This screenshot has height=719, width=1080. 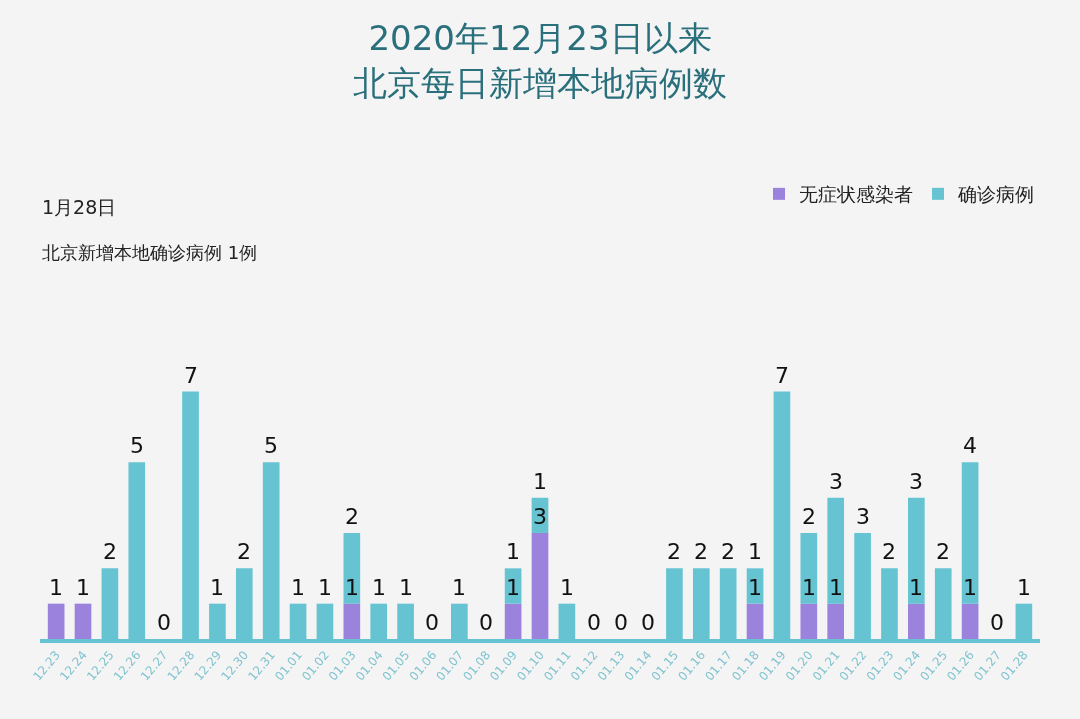 I want to click on legend-label: 确诊病例, so click(x=995, y=194).